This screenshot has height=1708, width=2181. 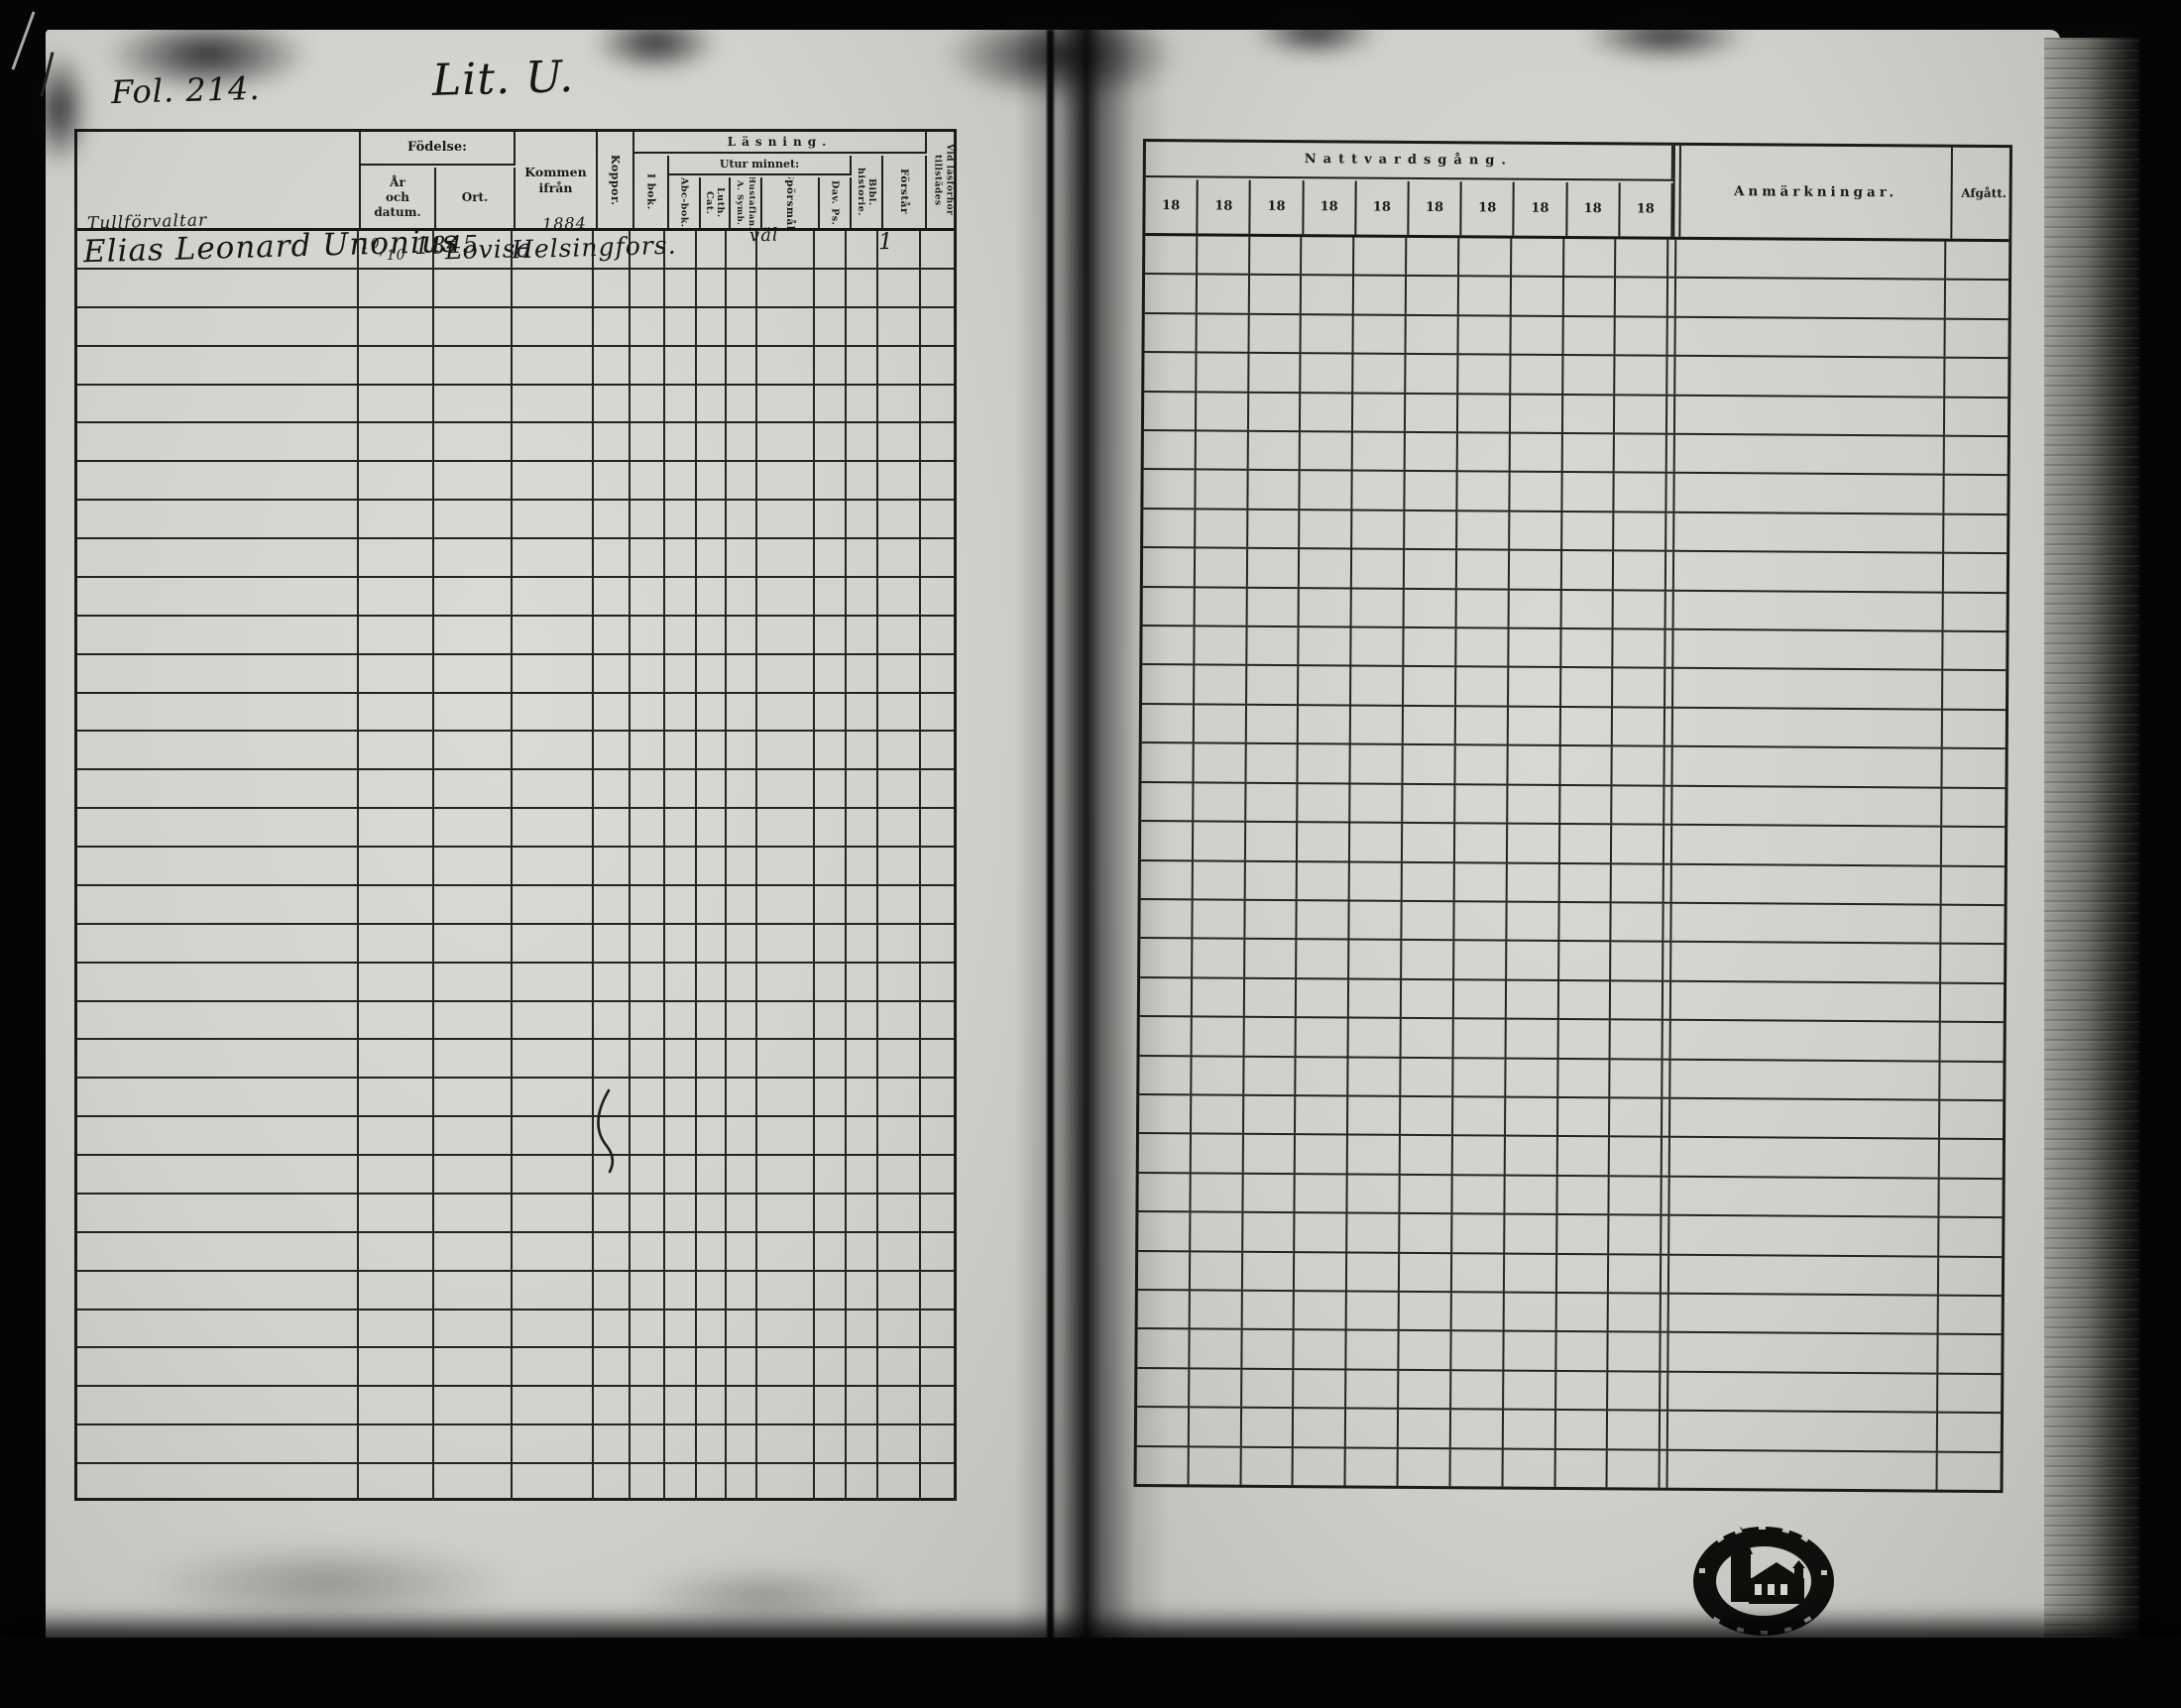 I want to click on page-edges-stack, so click(x=2091, y=862).